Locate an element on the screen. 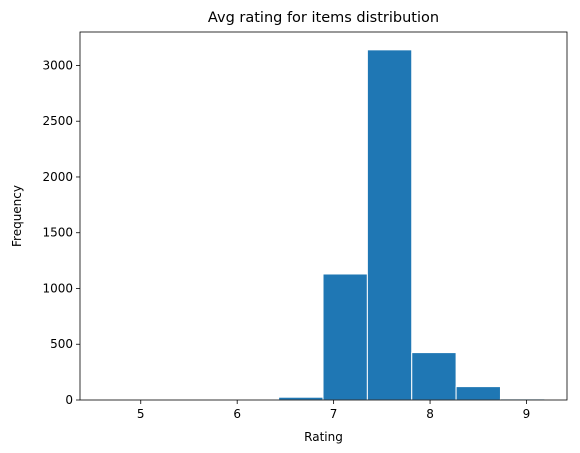 The width and height of the screenshot is (580, 453). x-tick-label: 6 is located at coordinates (237, 414).